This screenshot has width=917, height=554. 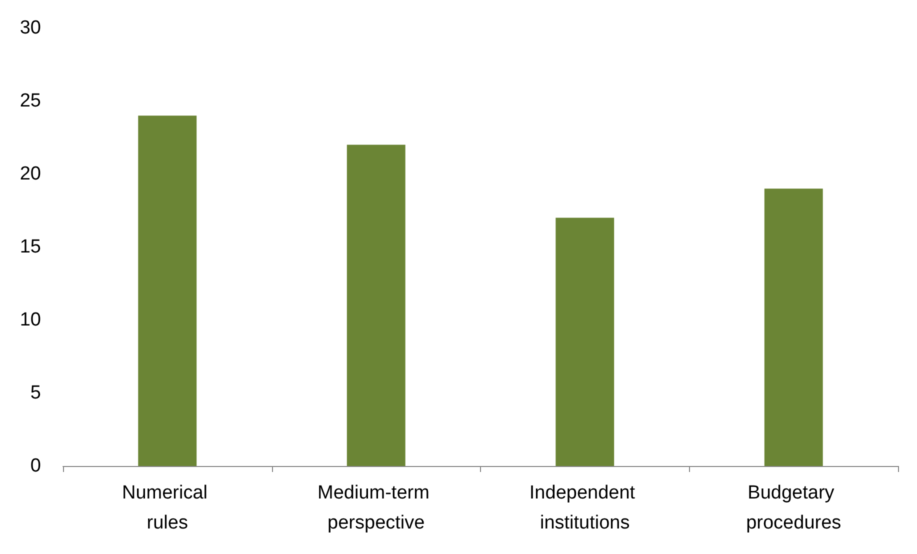 What do you see at coordinates (30, 28) in the screenshot?
I see `y-tick-label: 30` at bounding box center [30, 28].